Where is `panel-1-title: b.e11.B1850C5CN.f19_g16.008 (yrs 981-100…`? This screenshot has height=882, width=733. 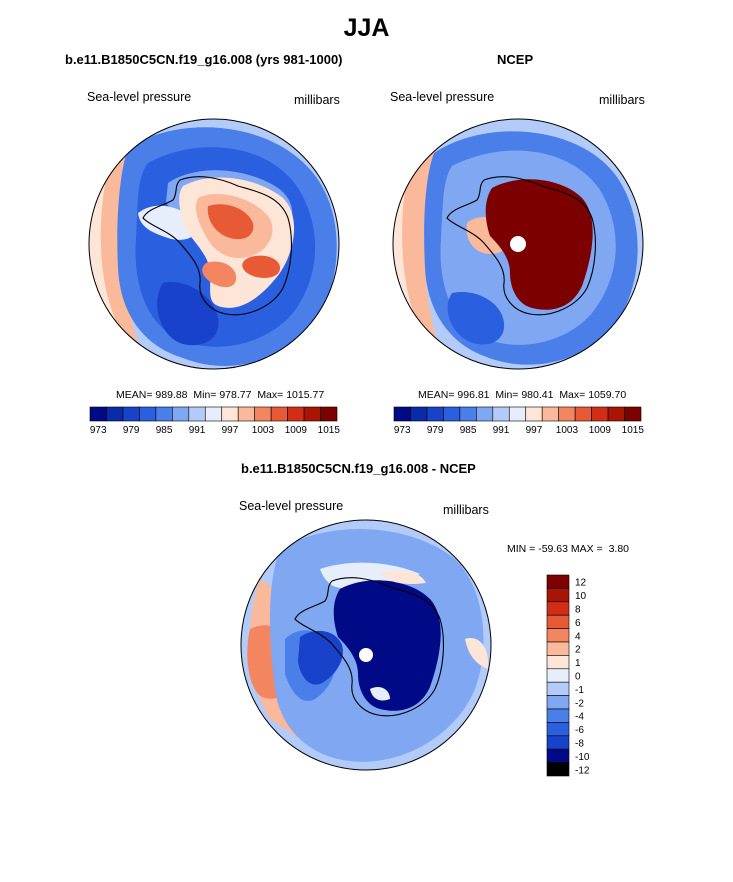
panel-1-title: b.e11.B1850C5CN.f19_g16.008 (yrs 981-100… is located at coordinates (204, 59).